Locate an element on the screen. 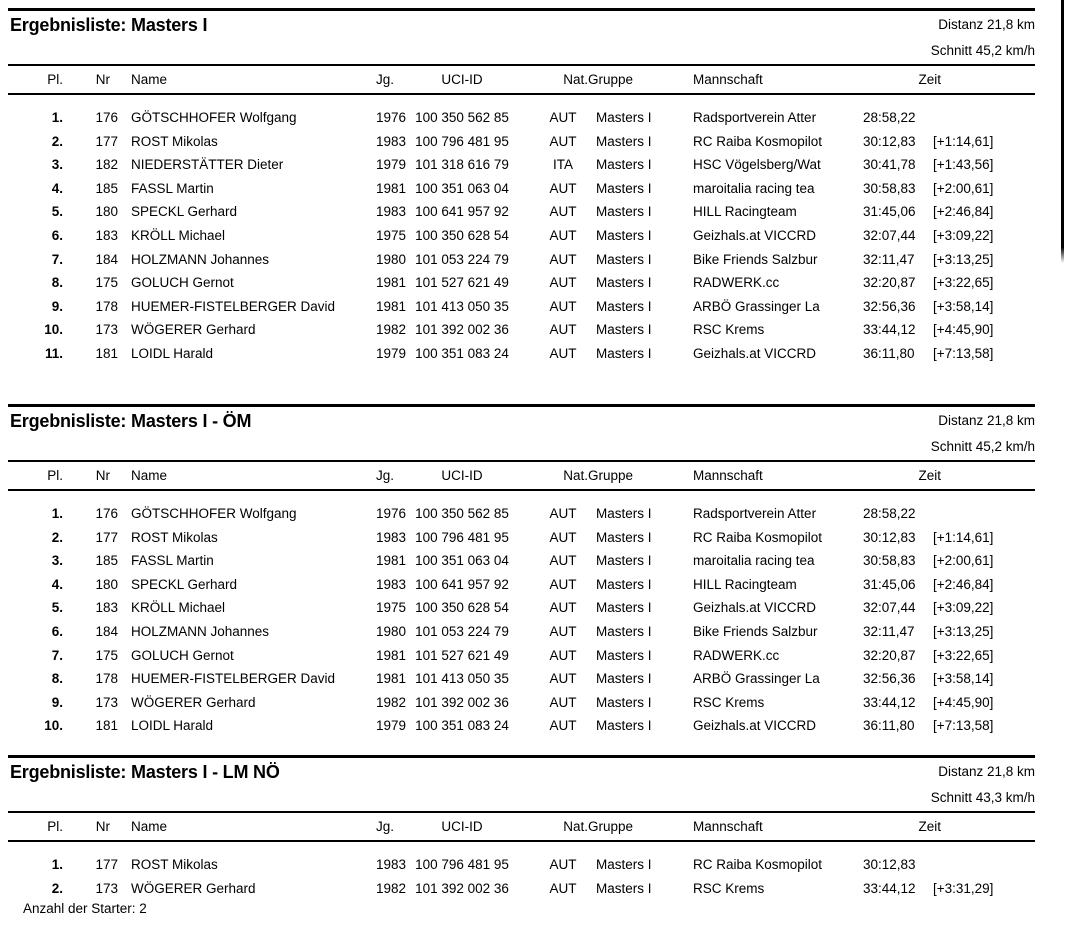  cell-jg: 1976 is located at coordinates (391, 117).